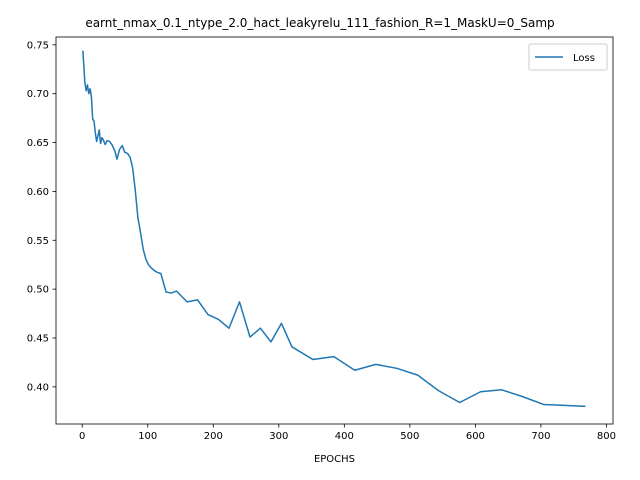 This screenshot has width=640, height=480. What do you see at coordinates (475, 436) in the screenshot?
I see `x-tick-label: 600` at bounding box center [475, 436].